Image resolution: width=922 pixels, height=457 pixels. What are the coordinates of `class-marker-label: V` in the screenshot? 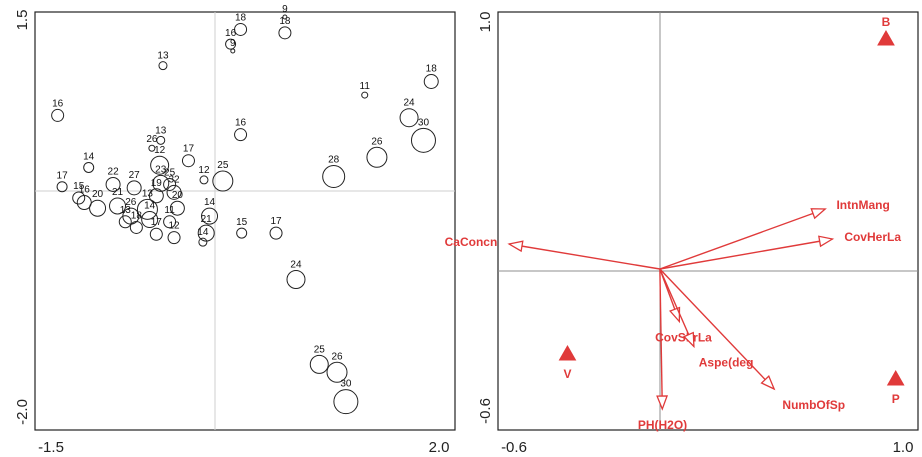 It's located at (567, 374).